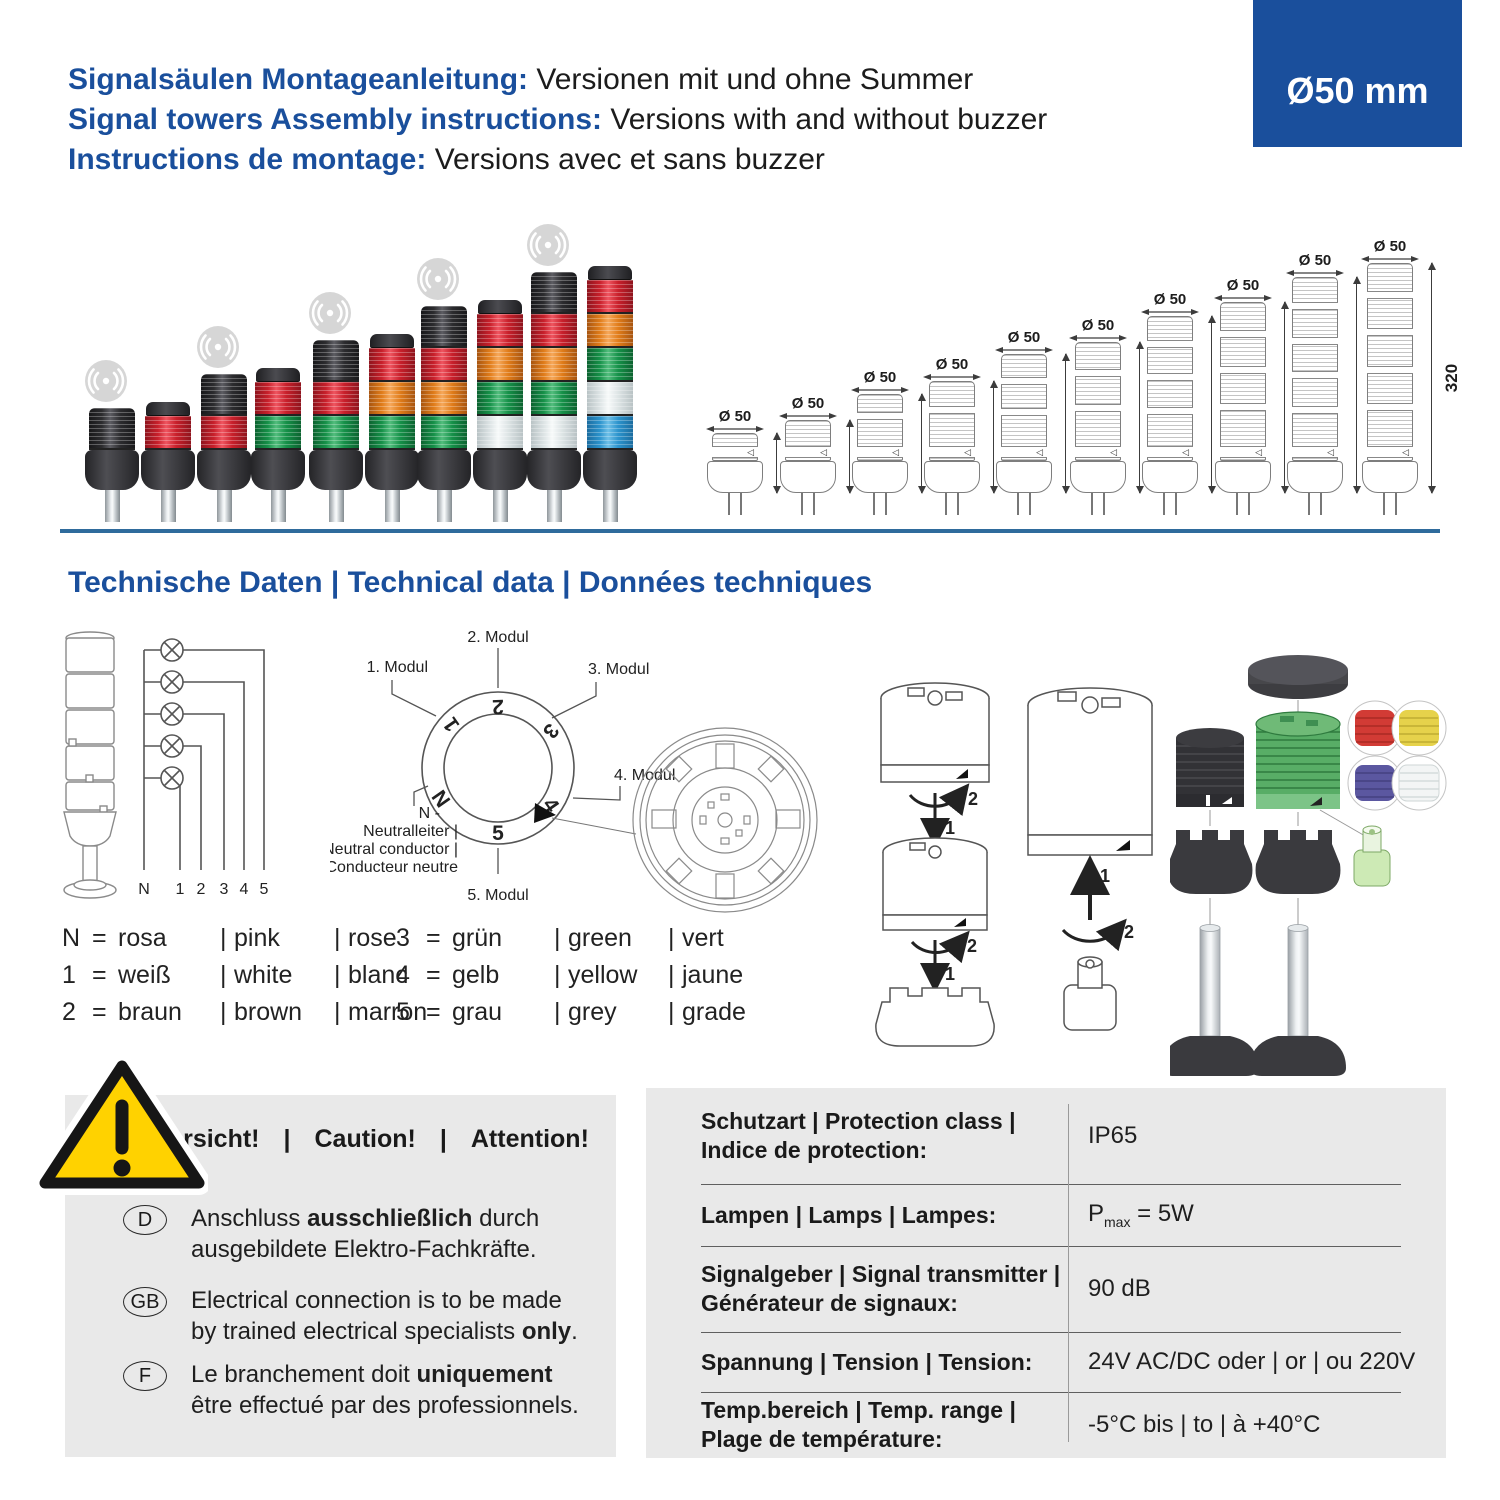  I want to click on connector-tabs, so click(726, 821).